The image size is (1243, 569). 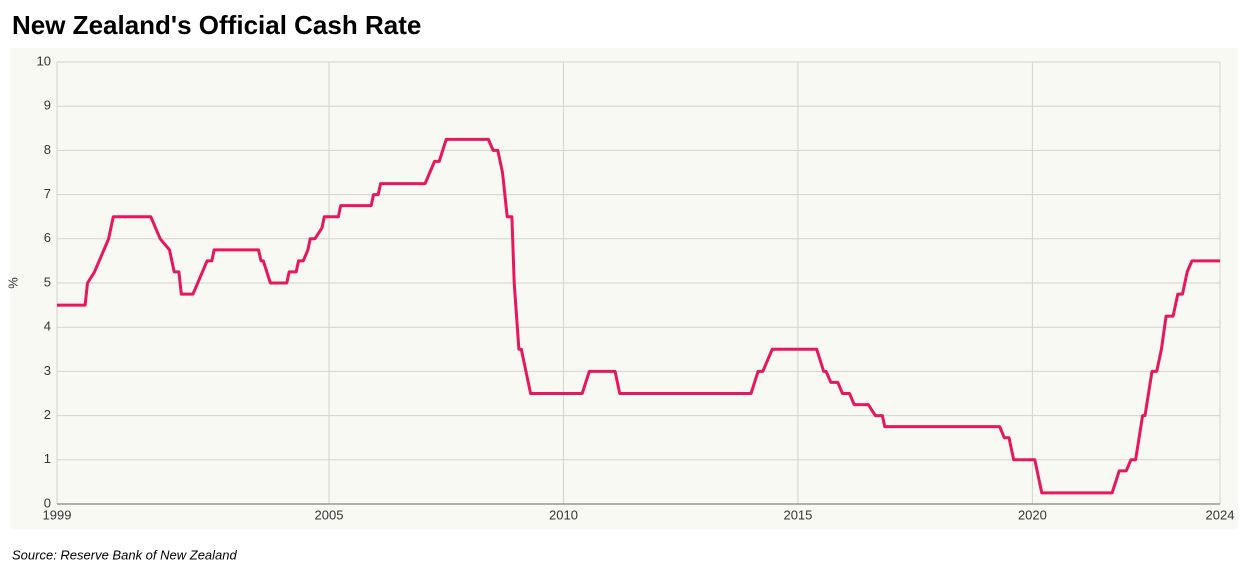 I want to click on x-tick-label: 2015, so click(x=797, y=514).